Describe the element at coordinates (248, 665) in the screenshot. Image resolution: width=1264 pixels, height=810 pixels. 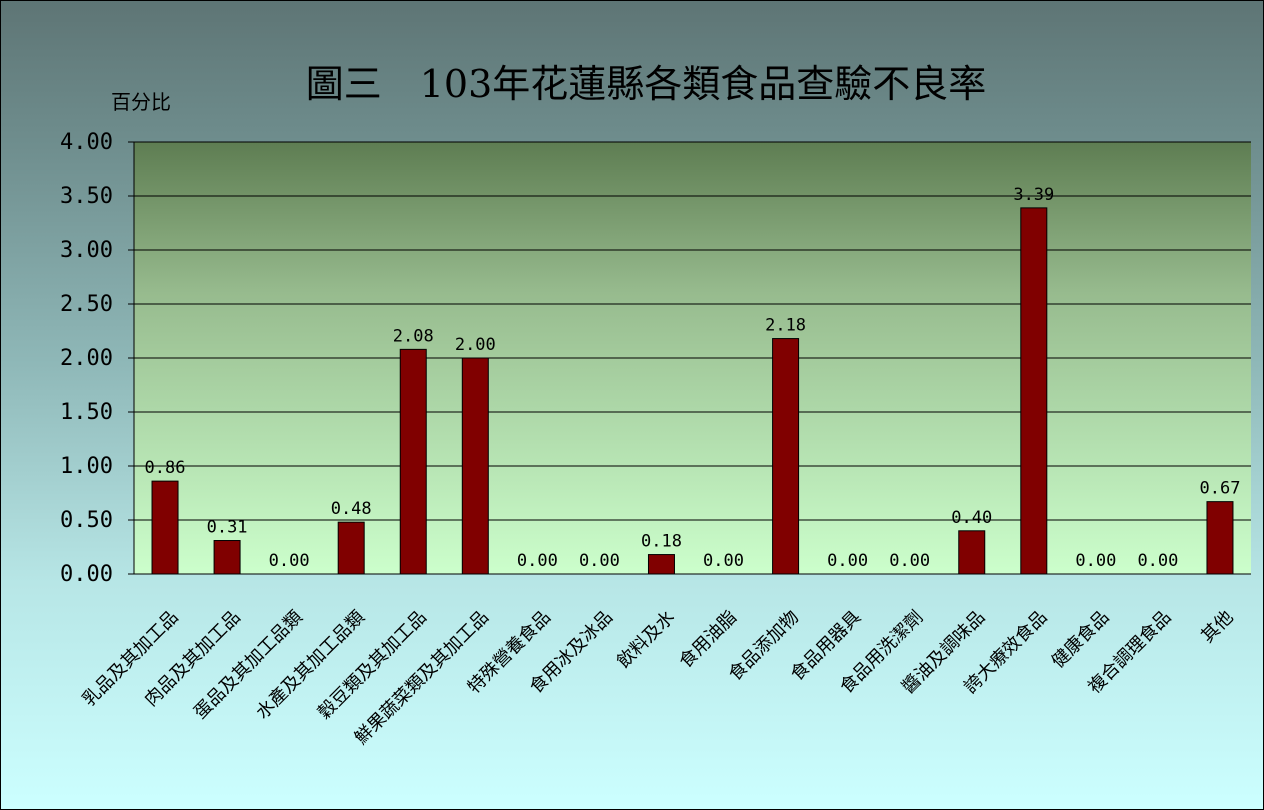
I see `x-tick-label: 蛋品及其加工品類` at that location.